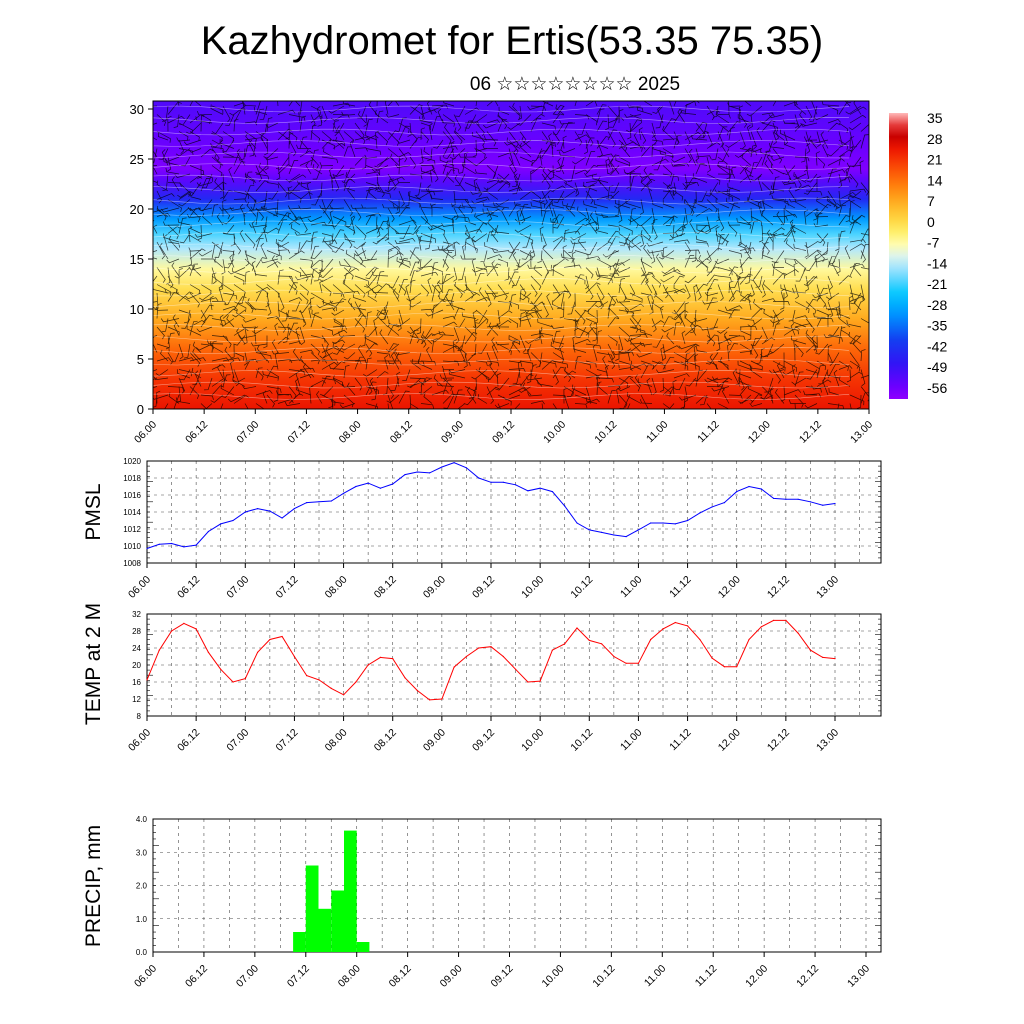 This screenshot has width=1024, height=1024. What do you see at coordinates (931, 222) in the screenshot?
I see `colorbar-label: 0` at bounding box center [931, 222].